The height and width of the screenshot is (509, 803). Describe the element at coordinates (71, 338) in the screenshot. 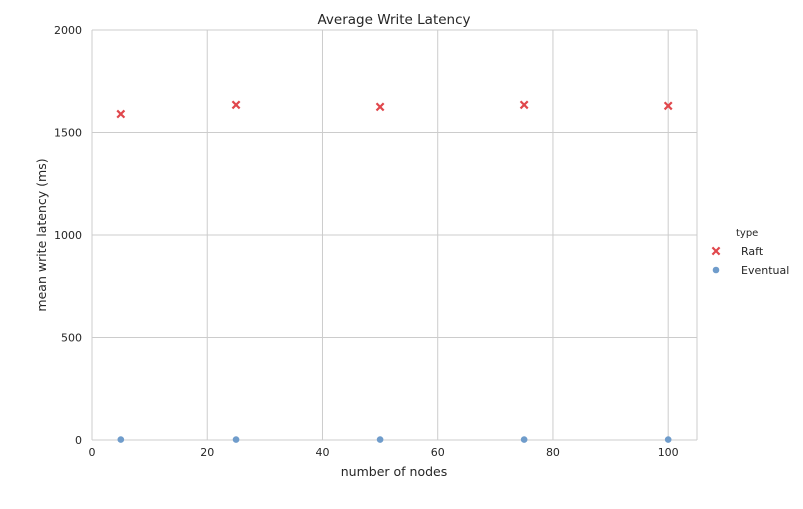

I see `y-tick-label: 500` at that location.